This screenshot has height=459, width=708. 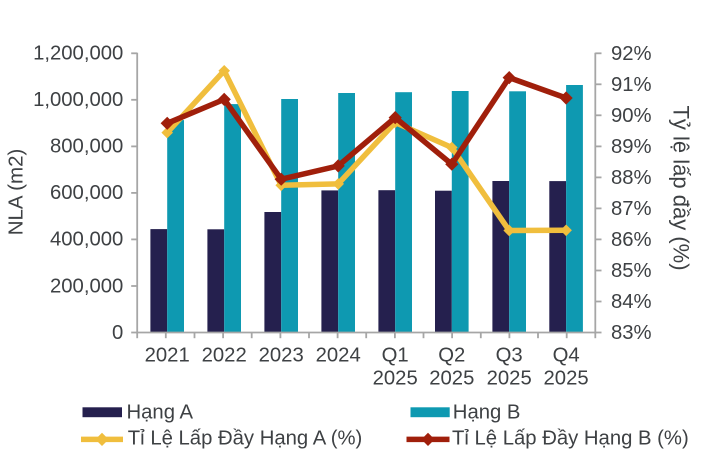 I want to click on svg-text: 86%, so click(x=631, y=240).